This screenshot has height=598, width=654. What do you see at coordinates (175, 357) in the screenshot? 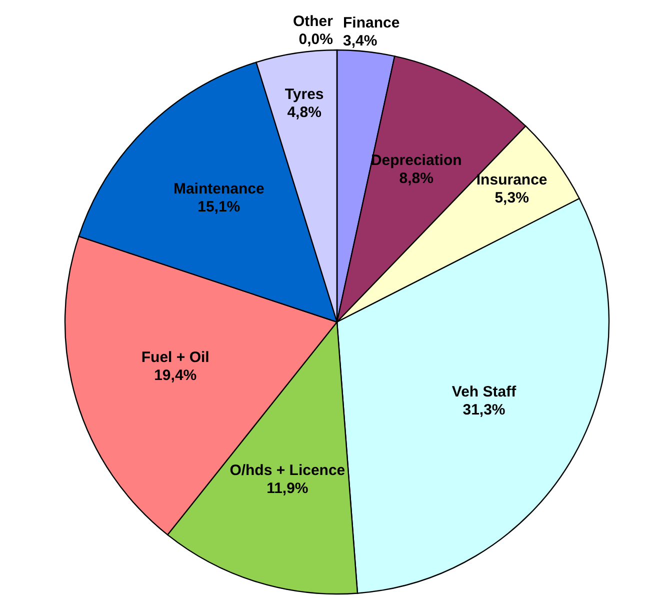
I see `slice-label: Fuel + Oil` at bounding box center [175, 357].